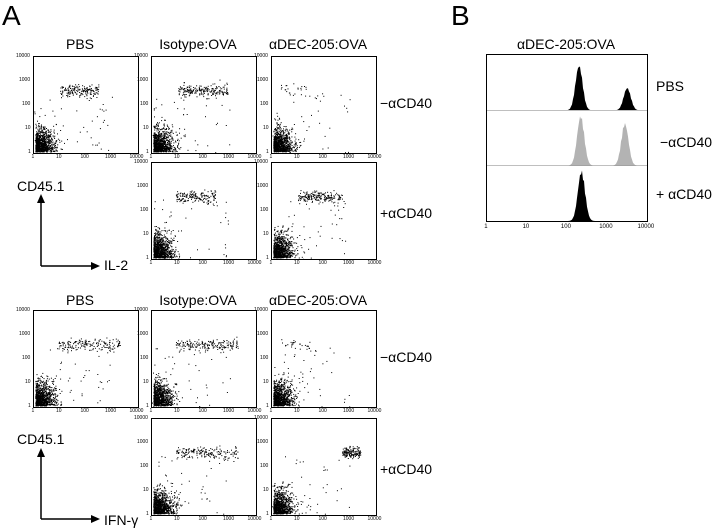 Image resolution: width=720 pixels, height=531 pixels. What do you see at coordinates (349, 157) in the screenshot?
I see `x-tick-label: 1000` at bounding box center [349, 157].